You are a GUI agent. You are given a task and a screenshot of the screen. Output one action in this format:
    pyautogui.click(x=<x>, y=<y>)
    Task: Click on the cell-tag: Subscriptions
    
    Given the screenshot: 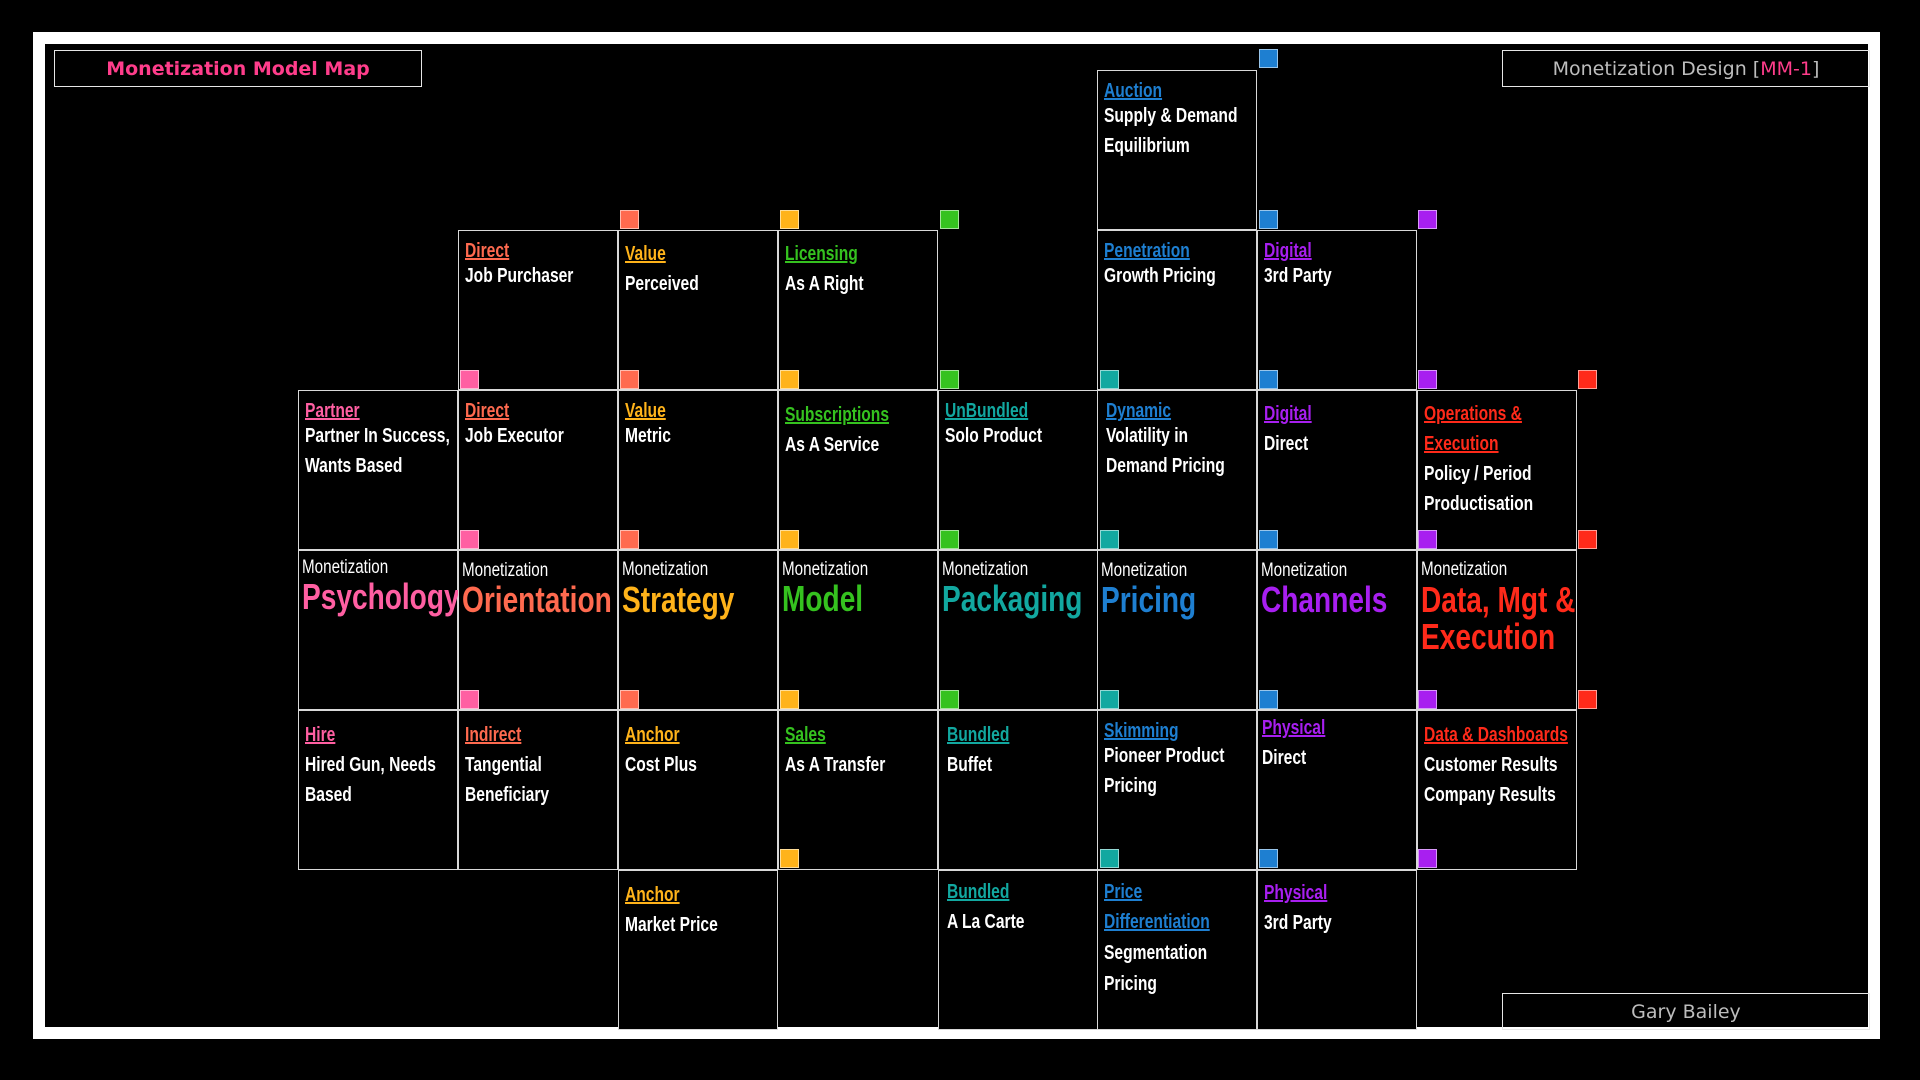 What is the action you would take?
    pyautogui.click(x=837, y=415)
    